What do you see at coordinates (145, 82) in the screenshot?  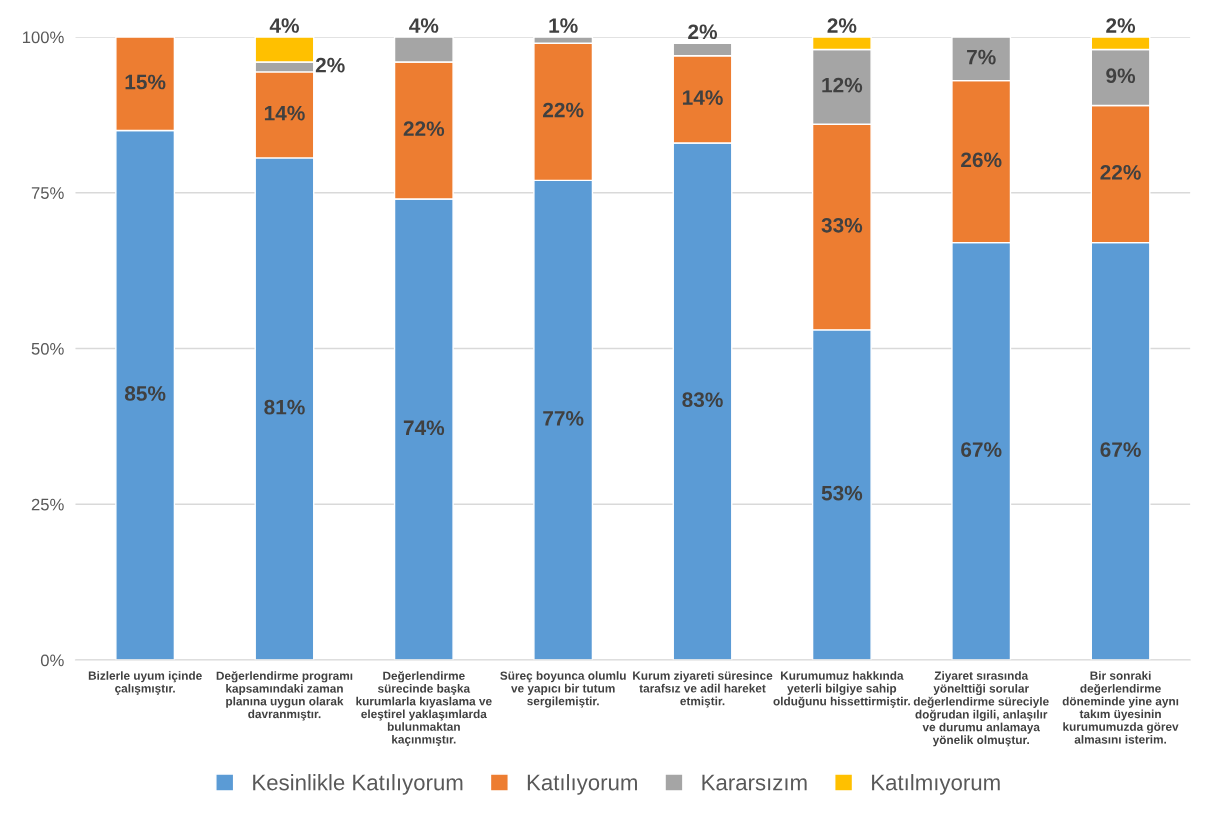 I see `data-label: 15%` at bounding box center [145, 82].